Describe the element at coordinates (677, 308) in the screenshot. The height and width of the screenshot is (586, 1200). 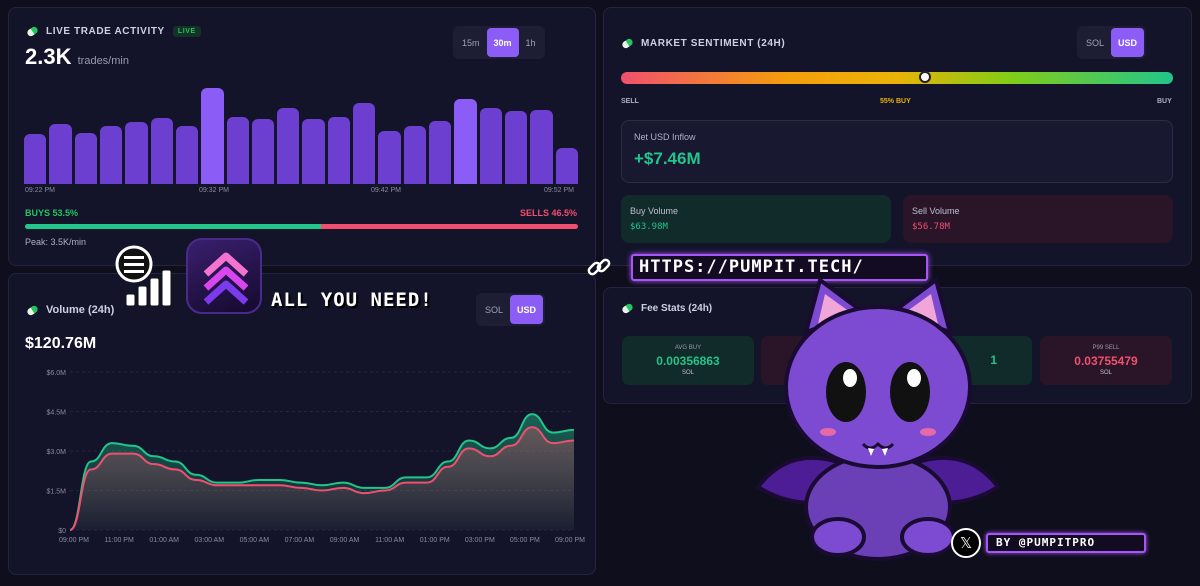
I see `fee-stats-title: Fee Stats (24h)` at that location.